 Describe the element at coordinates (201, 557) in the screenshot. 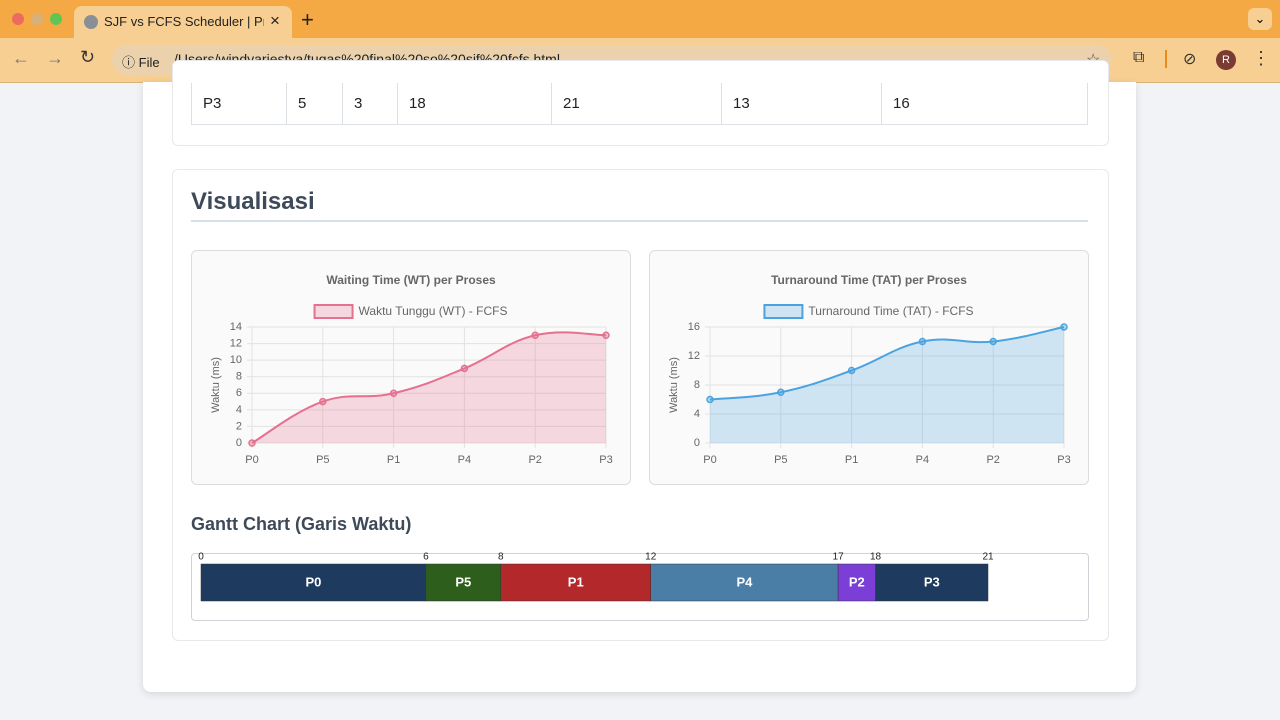

I see `gantt-time: 0` at that location.